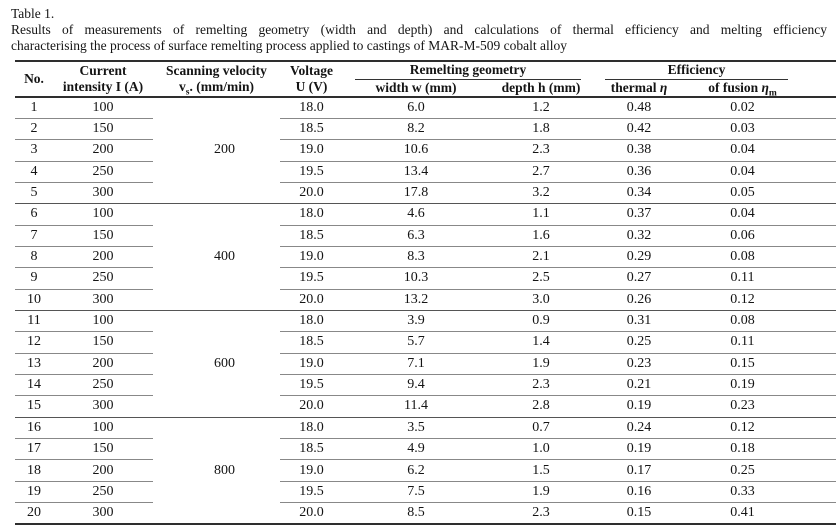 The image size is (838, 525). Describe the element at coordinates (639, 427) in the screenshot. I see `cell-thermal-efficiency: 0.24` at that location.